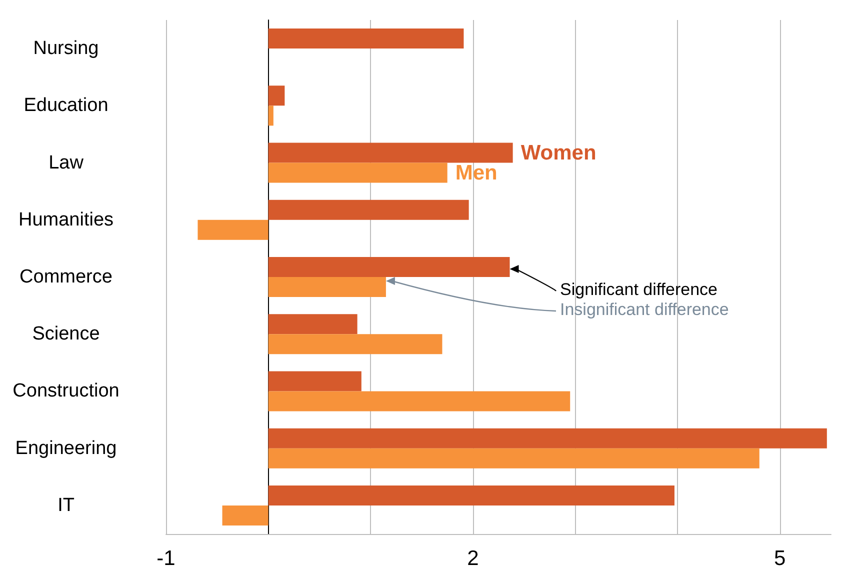 The height and width of the screenshot is (569, 865). I want to click on x-tick-label: 2, so click(473, 558).